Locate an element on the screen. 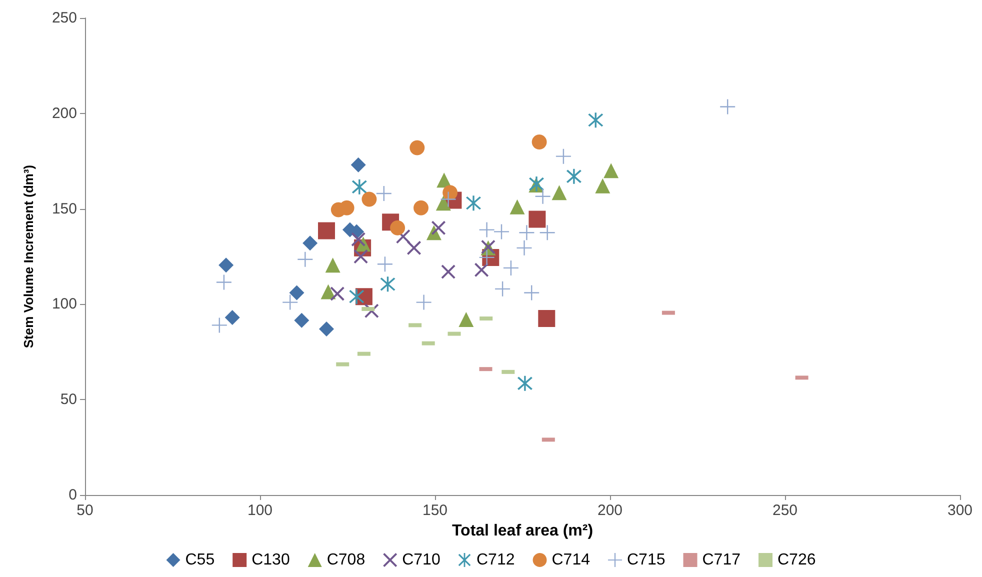  x-tick-label: 150 is located at coordinates (435, 510).